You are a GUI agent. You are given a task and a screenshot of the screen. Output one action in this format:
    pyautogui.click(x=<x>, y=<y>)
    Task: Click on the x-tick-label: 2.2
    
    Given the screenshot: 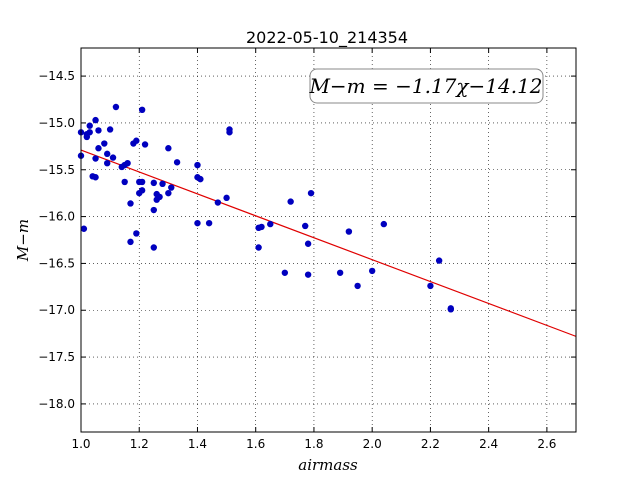 What is the action you would take?
    pyautogui.click(x=430, y=444)
    